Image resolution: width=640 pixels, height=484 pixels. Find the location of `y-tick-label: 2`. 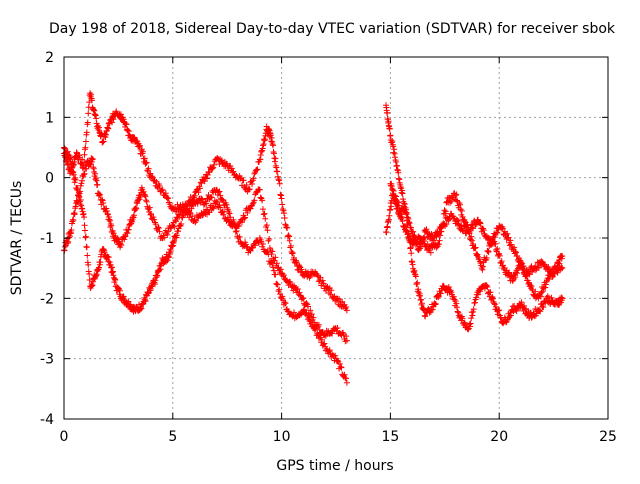

y-tick-label: 2 is located at coordinates (49, 58).